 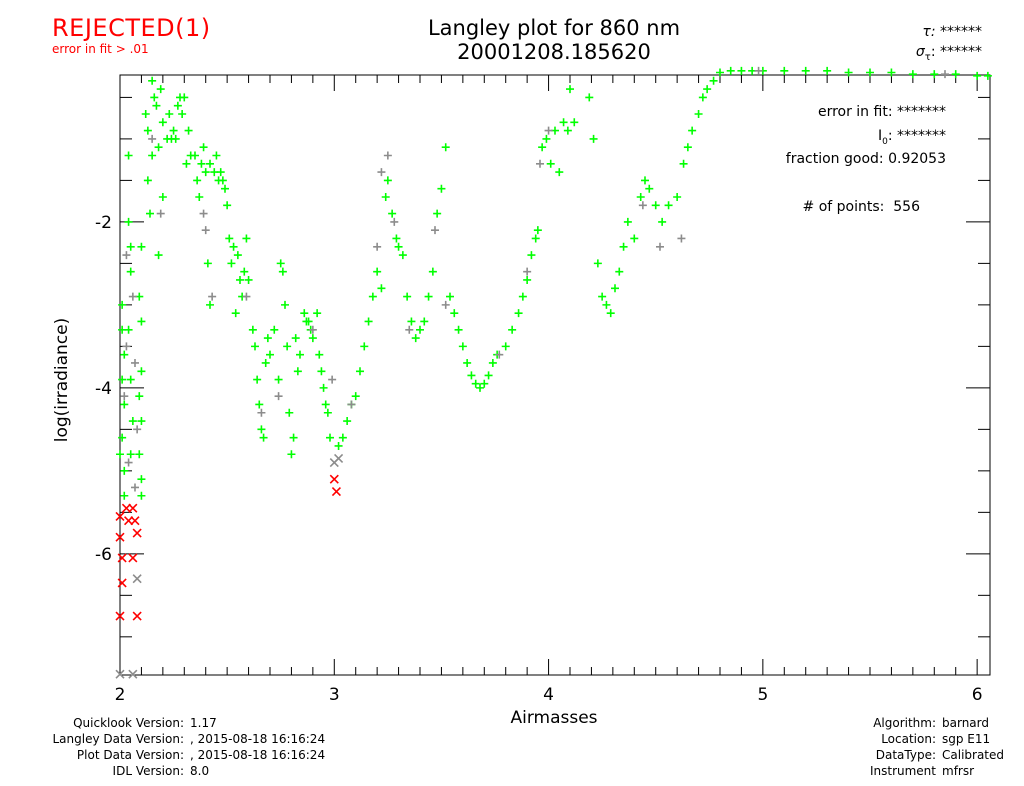 I want to click on chart-title: Langley plot for 860 nm, so click(x=554, y=28).